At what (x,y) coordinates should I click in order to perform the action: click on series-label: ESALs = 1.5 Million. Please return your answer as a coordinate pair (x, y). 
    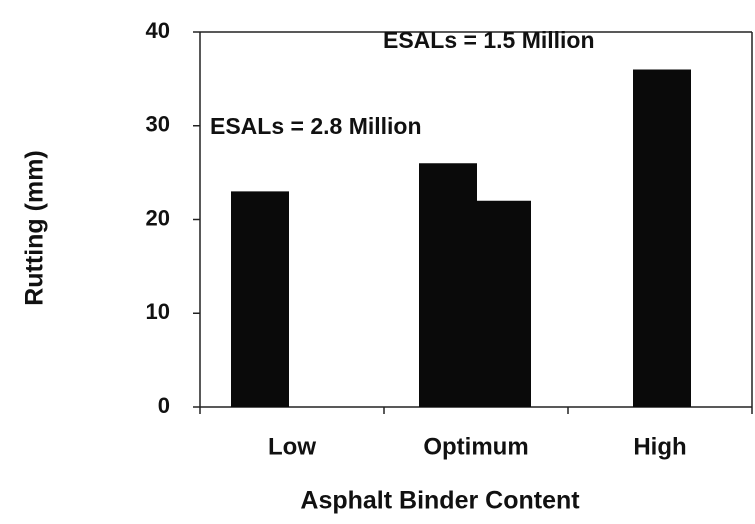
    Looking at the image, I should click on (489, 40).